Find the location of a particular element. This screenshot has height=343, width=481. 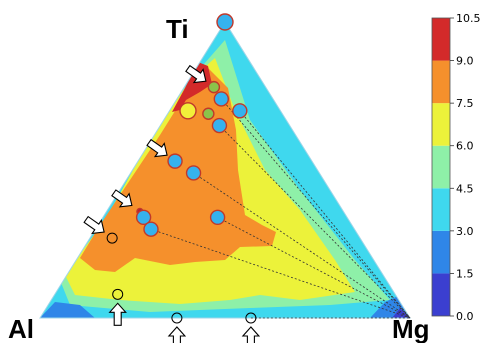

colorbar-tick-label: 7.5 is located at coordinates (465, 103).